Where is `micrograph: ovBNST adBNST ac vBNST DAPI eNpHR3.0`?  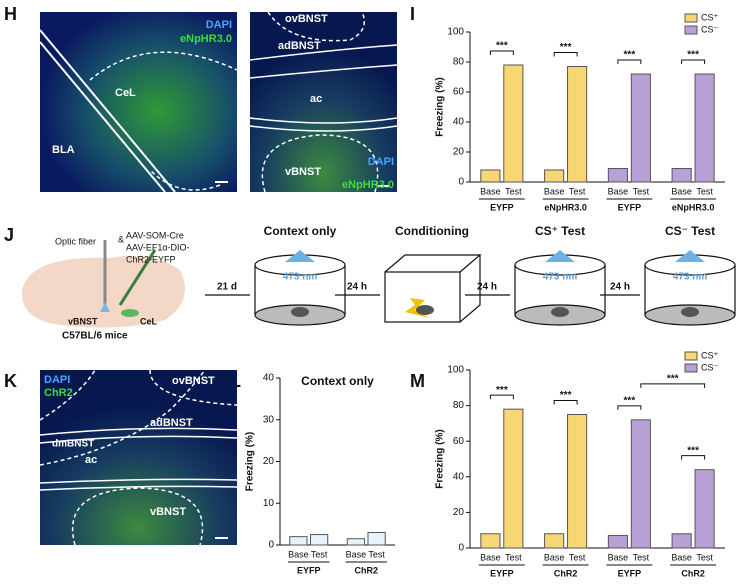
micrograph: ovBNST adBNST ac vBNST DAPI eNpHR3.0 is located at coordinates (323, 102).